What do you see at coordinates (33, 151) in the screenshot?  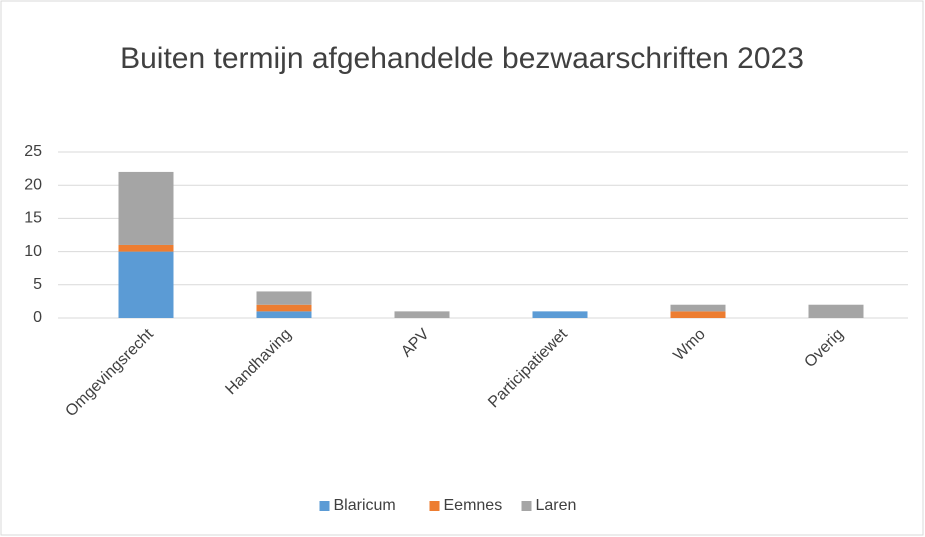 I see `y-tick-label: 25` at bounding box center [33, 151].